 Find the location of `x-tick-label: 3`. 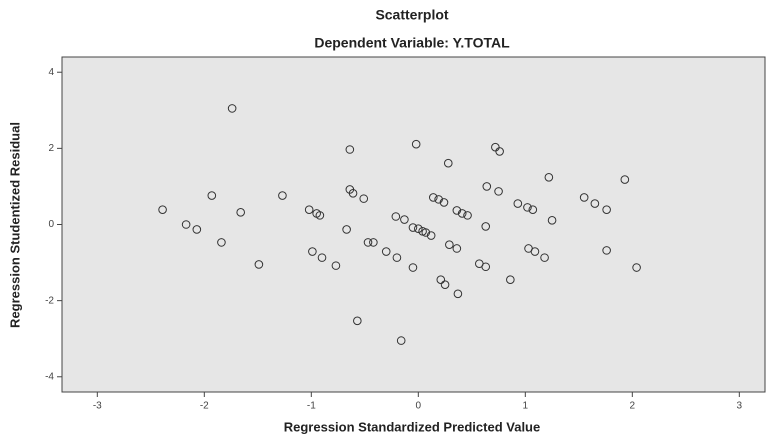

x-tick-label: 3 is located at coordinates (740, 406).